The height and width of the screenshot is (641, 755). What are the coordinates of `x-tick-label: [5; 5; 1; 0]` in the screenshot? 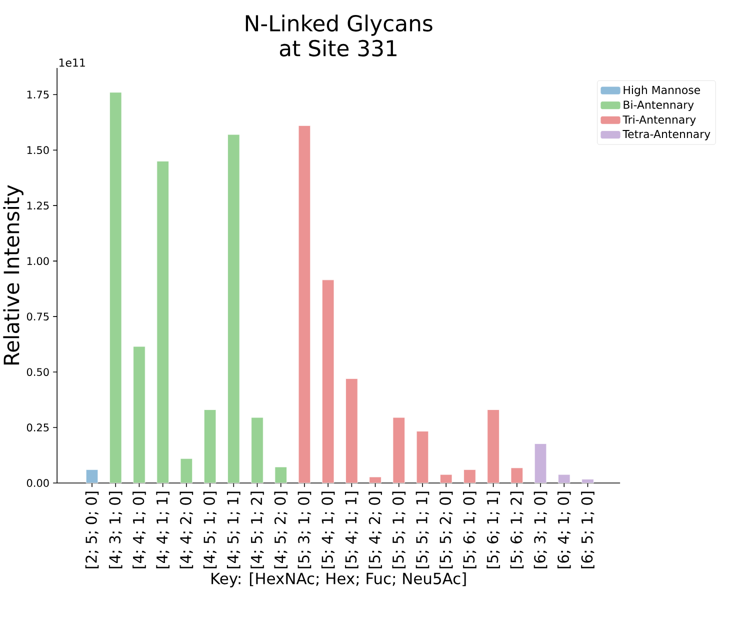 It's located at (399, 530).